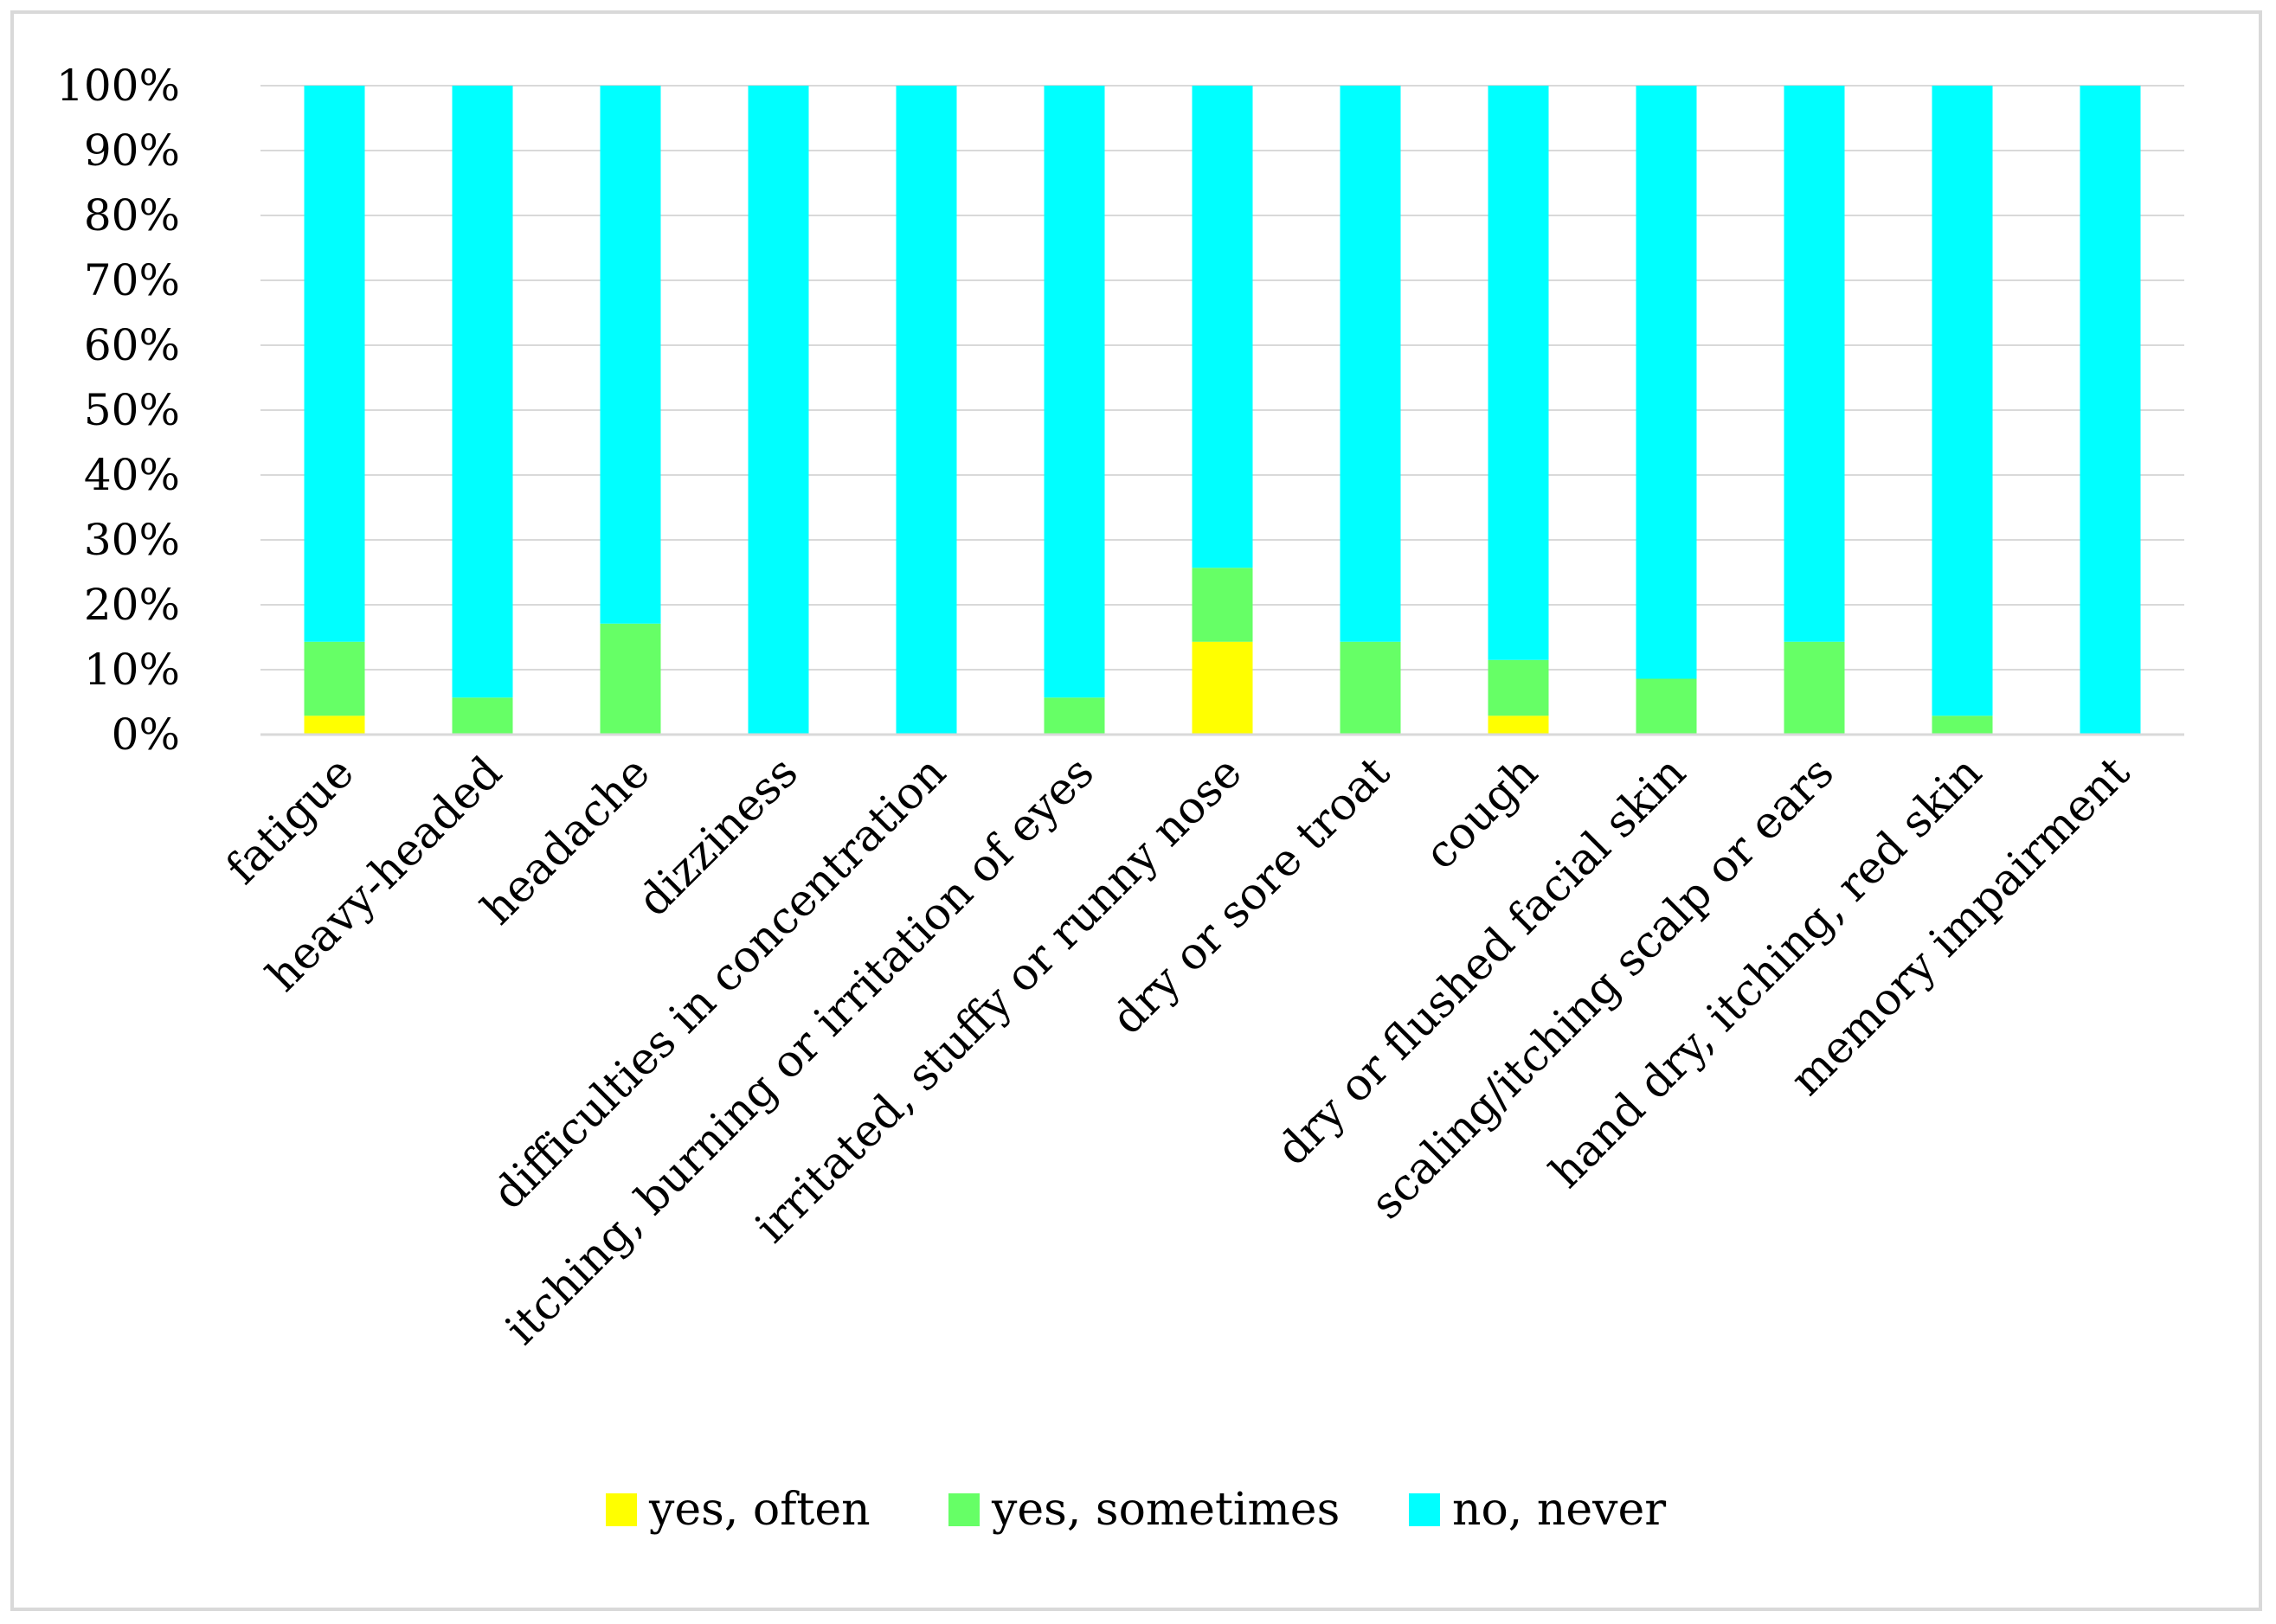  Describe the element at coordinates (1165, 1510) in the screenshot. I see `legend-label: yes, sometimes` at that location.